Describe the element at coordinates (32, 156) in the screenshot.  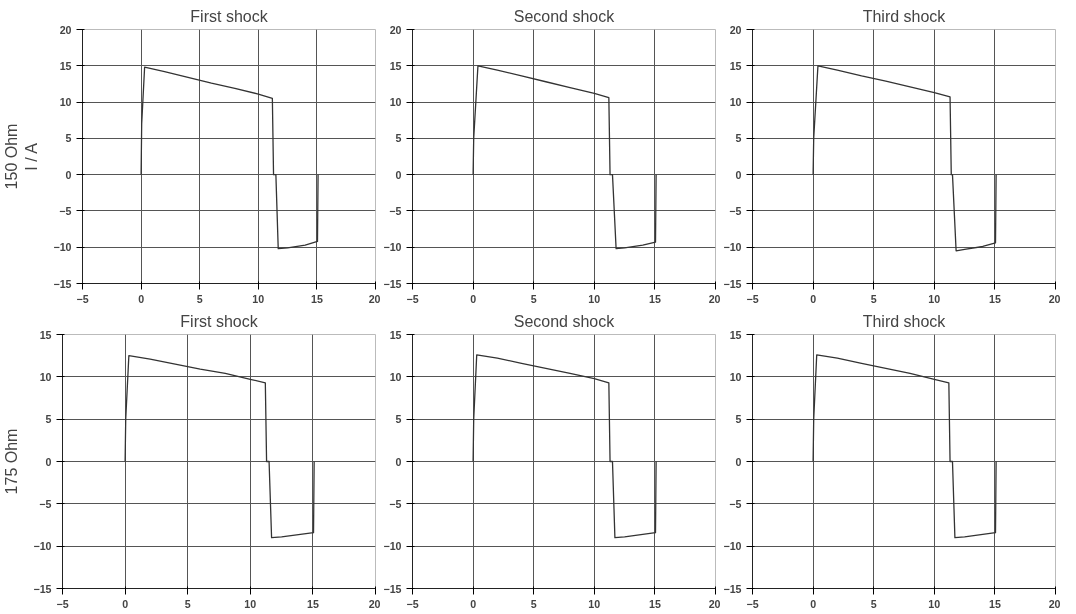
I see `text: I / A` at that location.